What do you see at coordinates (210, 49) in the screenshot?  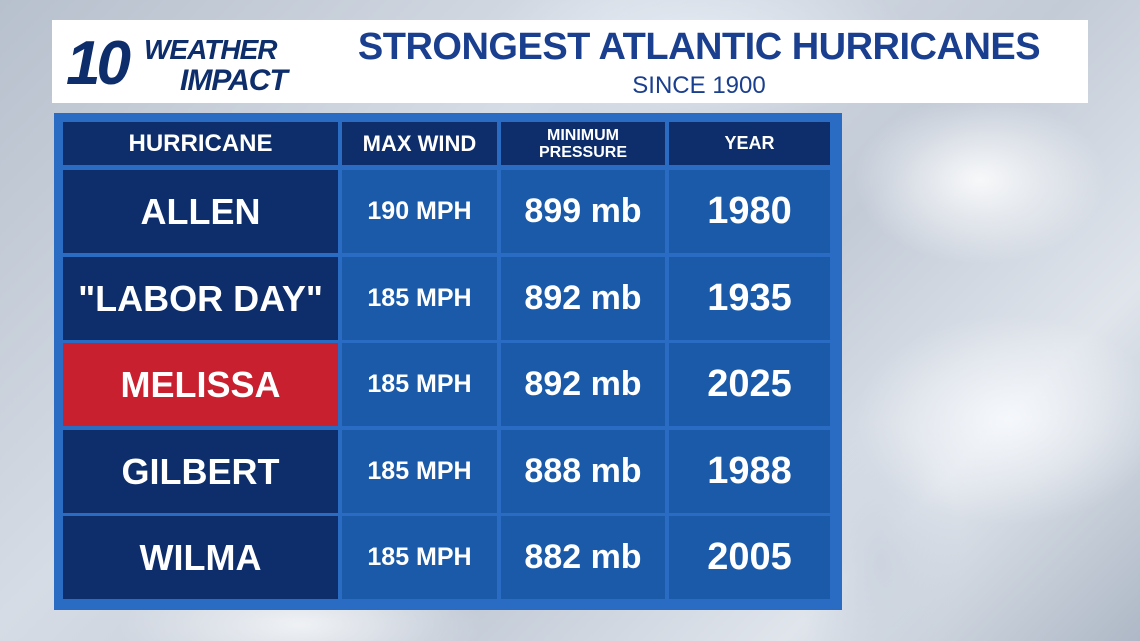 I see `logo-text: WEATHER` at bounding box center [210, 49].